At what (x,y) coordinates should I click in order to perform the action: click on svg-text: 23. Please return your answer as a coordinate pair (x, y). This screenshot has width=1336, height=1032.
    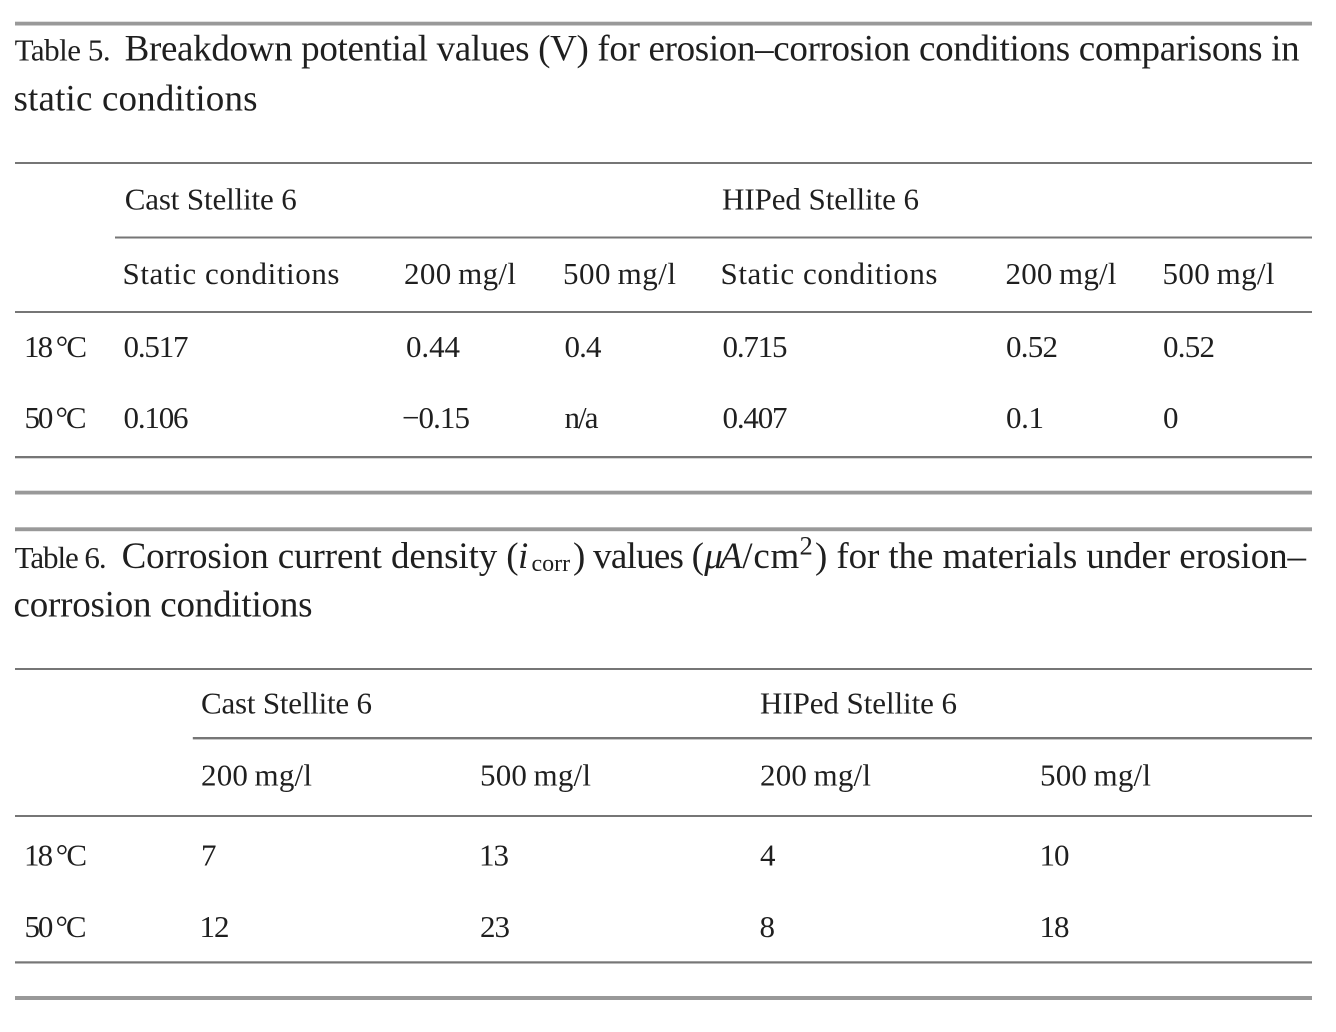
    Looking at the image, I should click on (495, 926).